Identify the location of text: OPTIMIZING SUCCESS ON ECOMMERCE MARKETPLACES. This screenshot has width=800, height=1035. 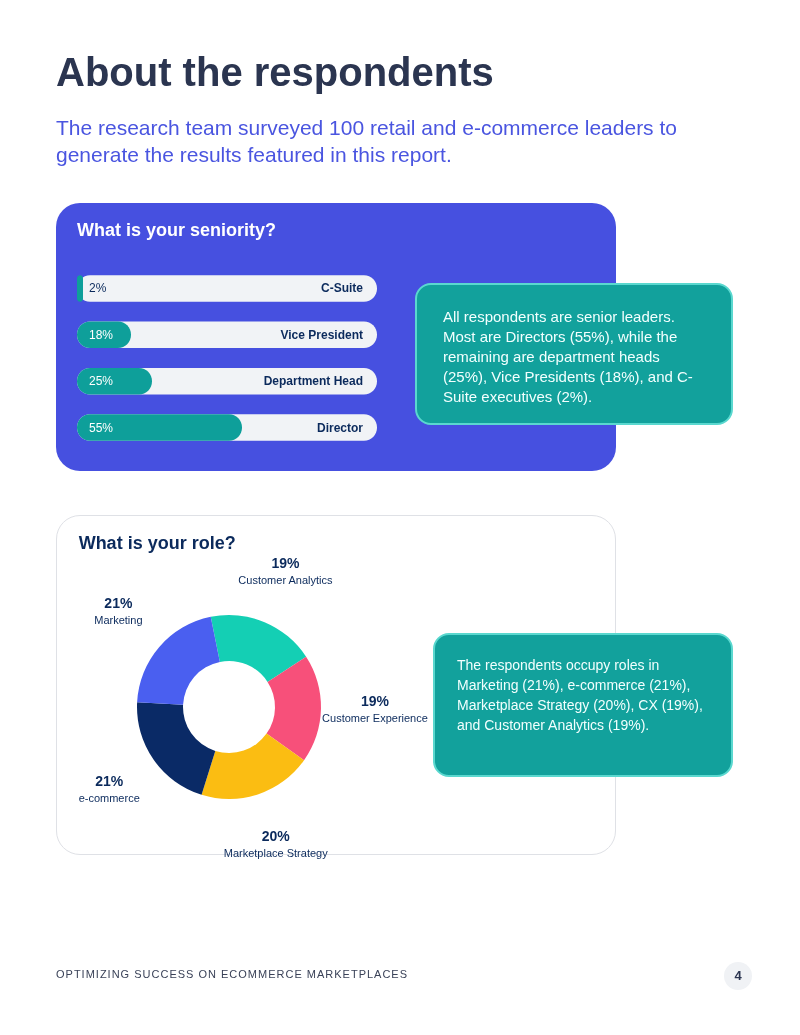
(232, 974).